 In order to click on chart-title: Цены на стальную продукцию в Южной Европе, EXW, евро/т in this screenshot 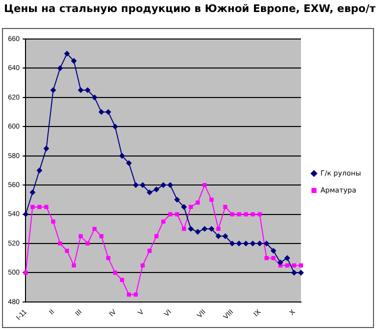, I will do `click(190, 9)`.